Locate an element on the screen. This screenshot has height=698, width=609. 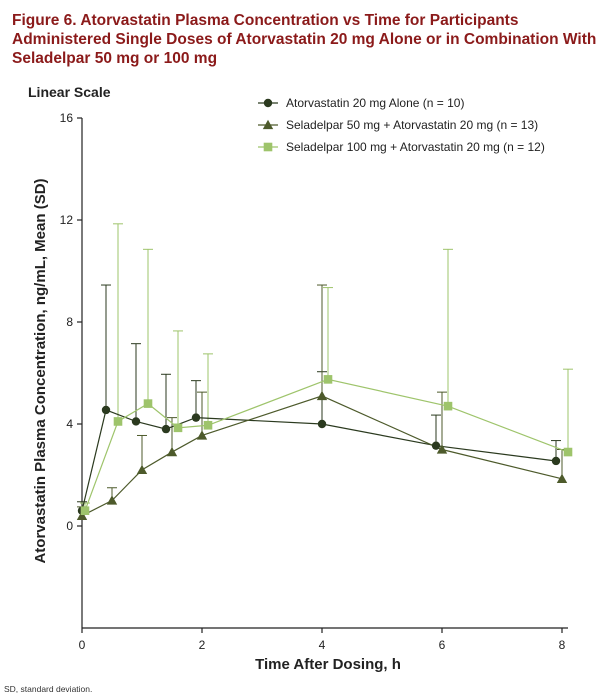
y-tick-label: 0 is located at coordinates (69, 526).